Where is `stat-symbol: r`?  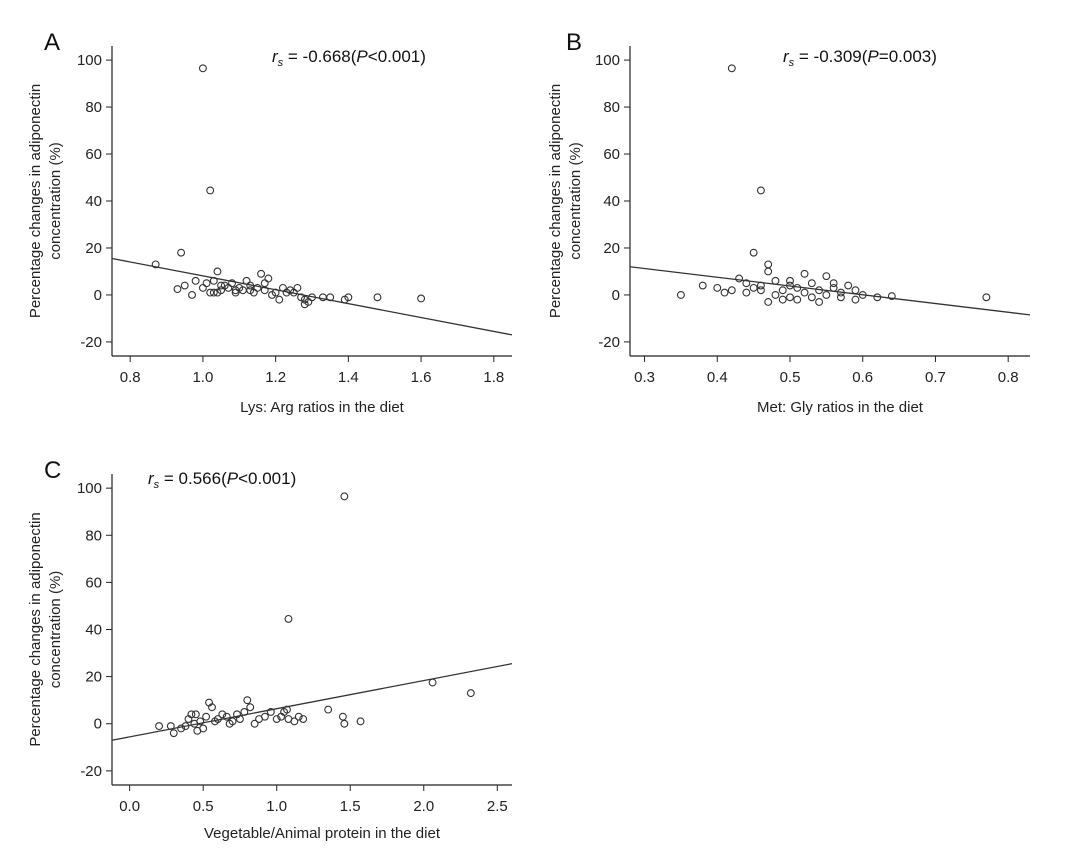 stat-symbol: r is located at coordinates (786, 56).